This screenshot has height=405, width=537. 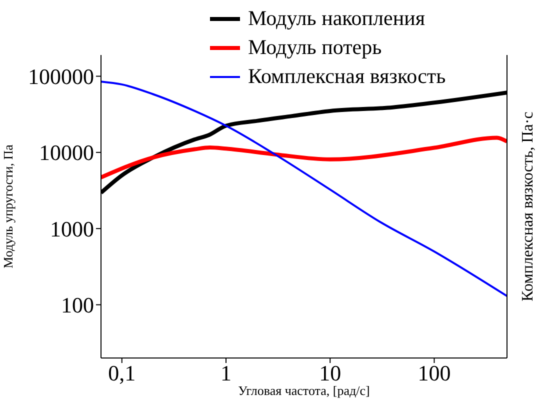 What do you see at coordinates (61, 77) in the screenshot?
I see `y-tick-label: 100000` at bounding box center [61, 77].